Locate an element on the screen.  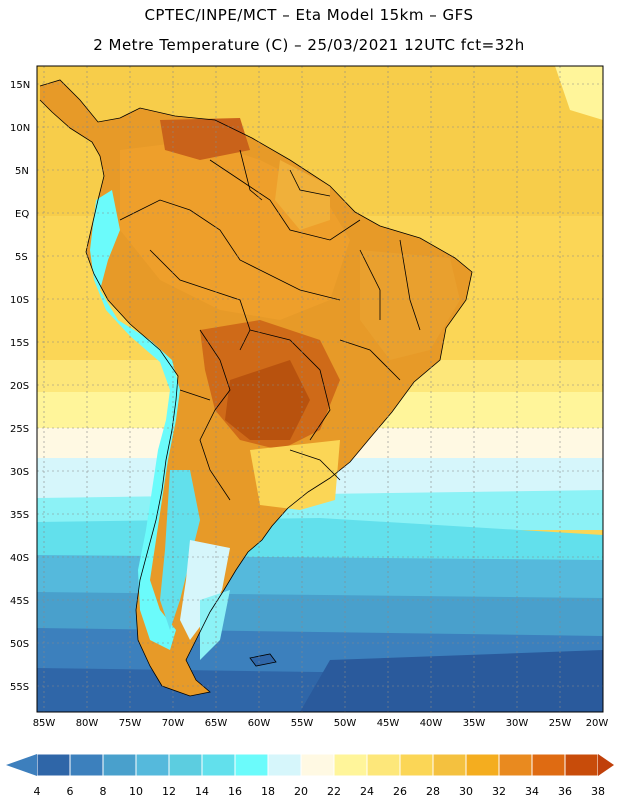
lon-label: 85W is located at coordinates (44, 723).